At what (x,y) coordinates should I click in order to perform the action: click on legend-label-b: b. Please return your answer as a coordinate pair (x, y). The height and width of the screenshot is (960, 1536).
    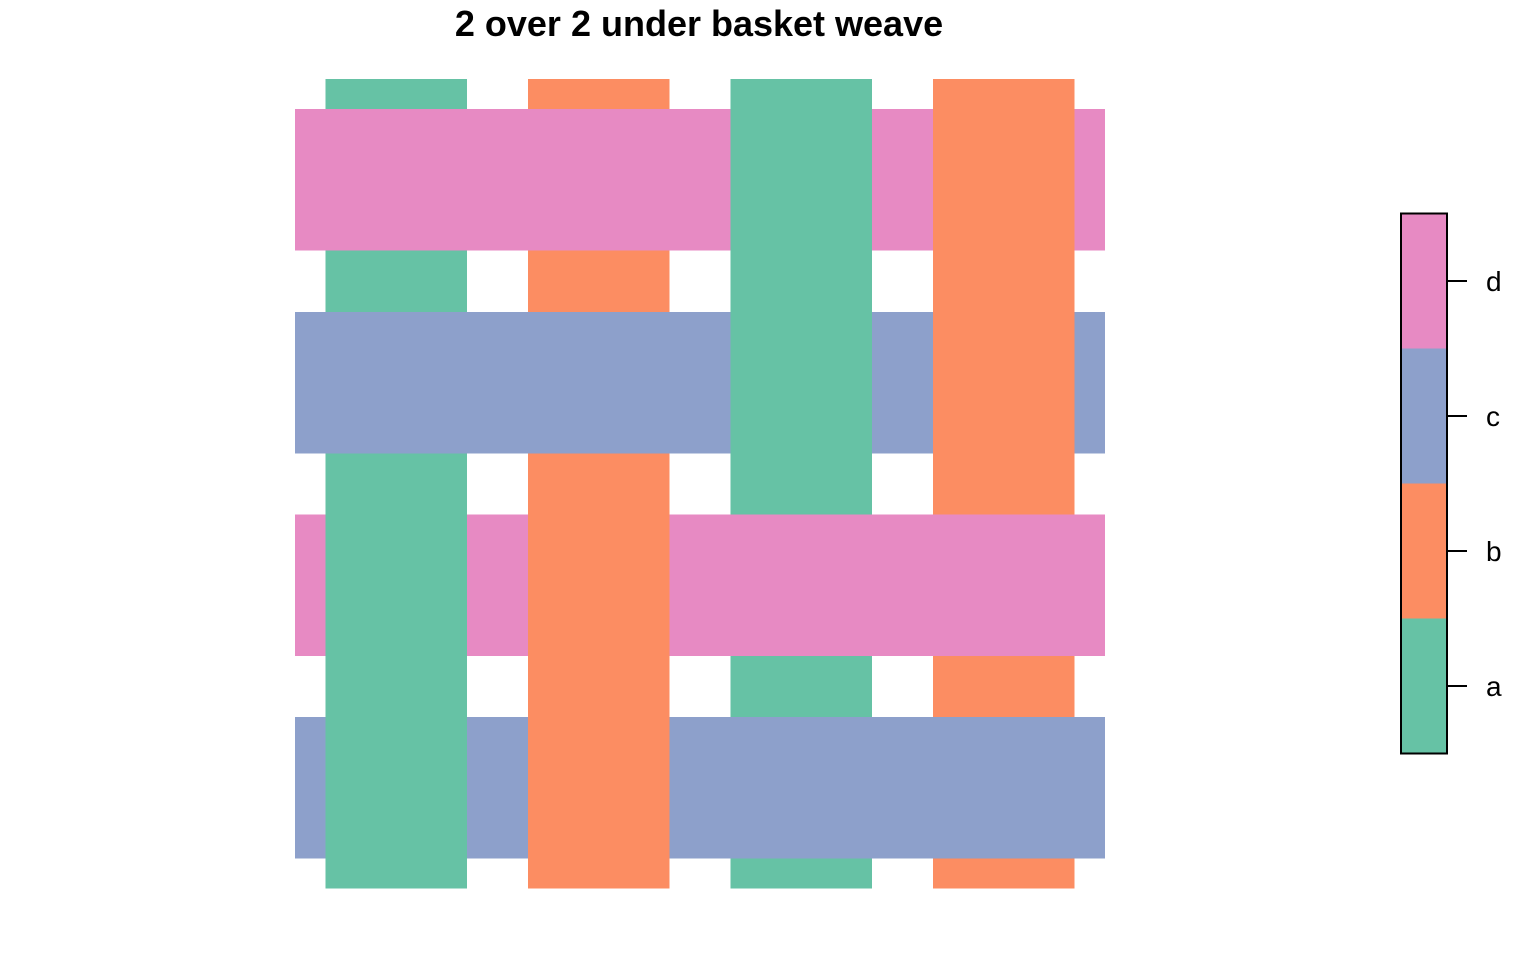
    Looking at the image, I should click on (1494, 551).